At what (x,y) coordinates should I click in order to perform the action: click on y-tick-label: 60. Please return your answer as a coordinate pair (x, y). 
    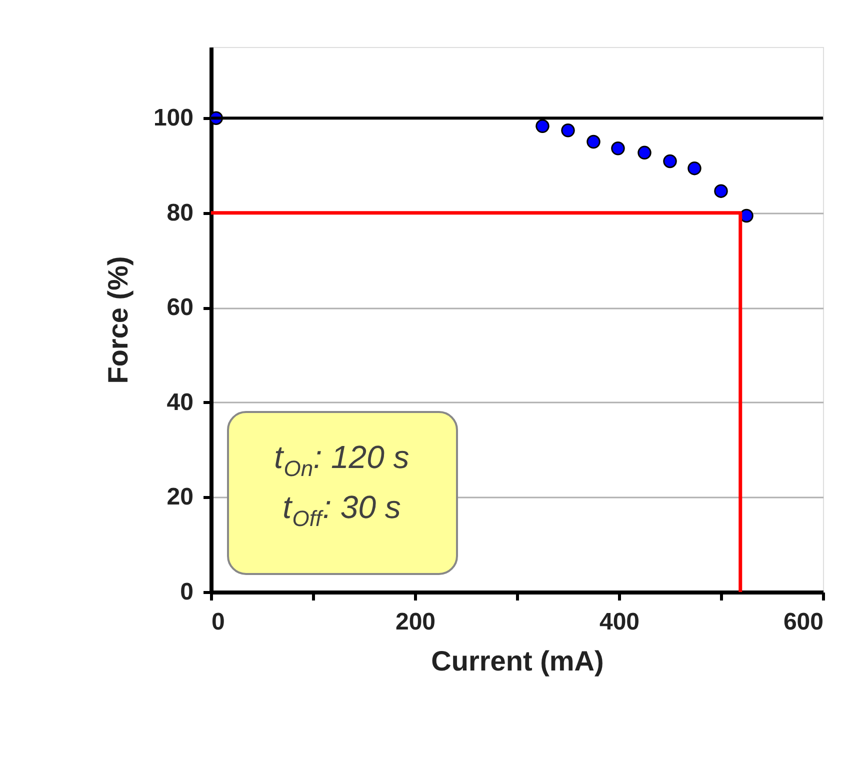
    Looking at the image, I should click on (180, 308).